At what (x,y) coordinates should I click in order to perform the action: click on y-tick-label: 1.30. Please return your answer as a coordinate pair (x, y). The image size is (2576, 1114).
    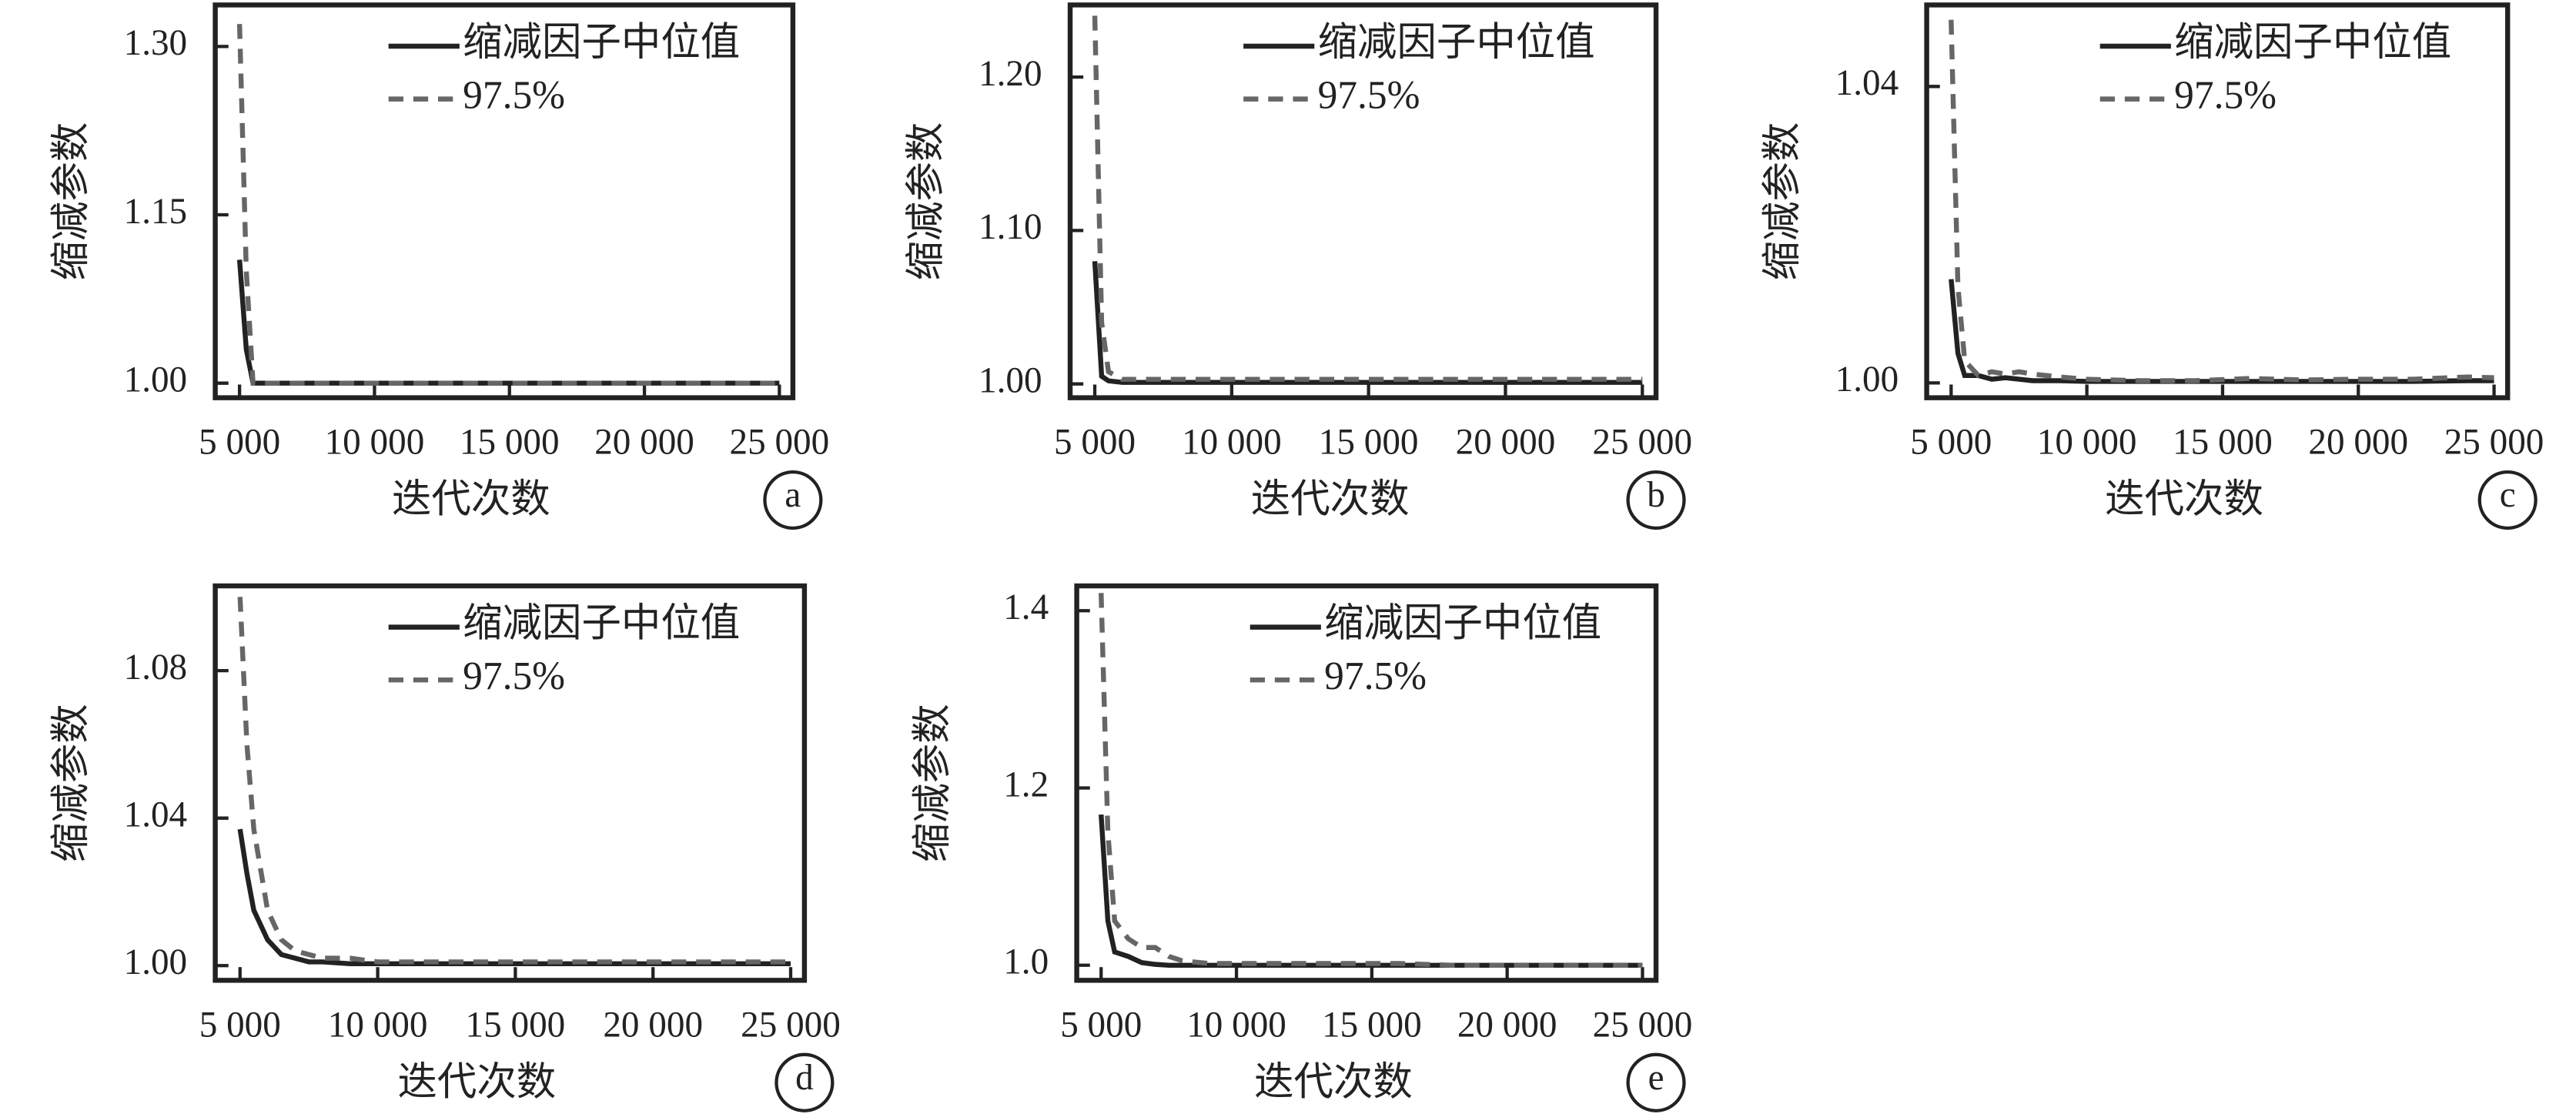
    Looking at the image, I should click on (156, 43).